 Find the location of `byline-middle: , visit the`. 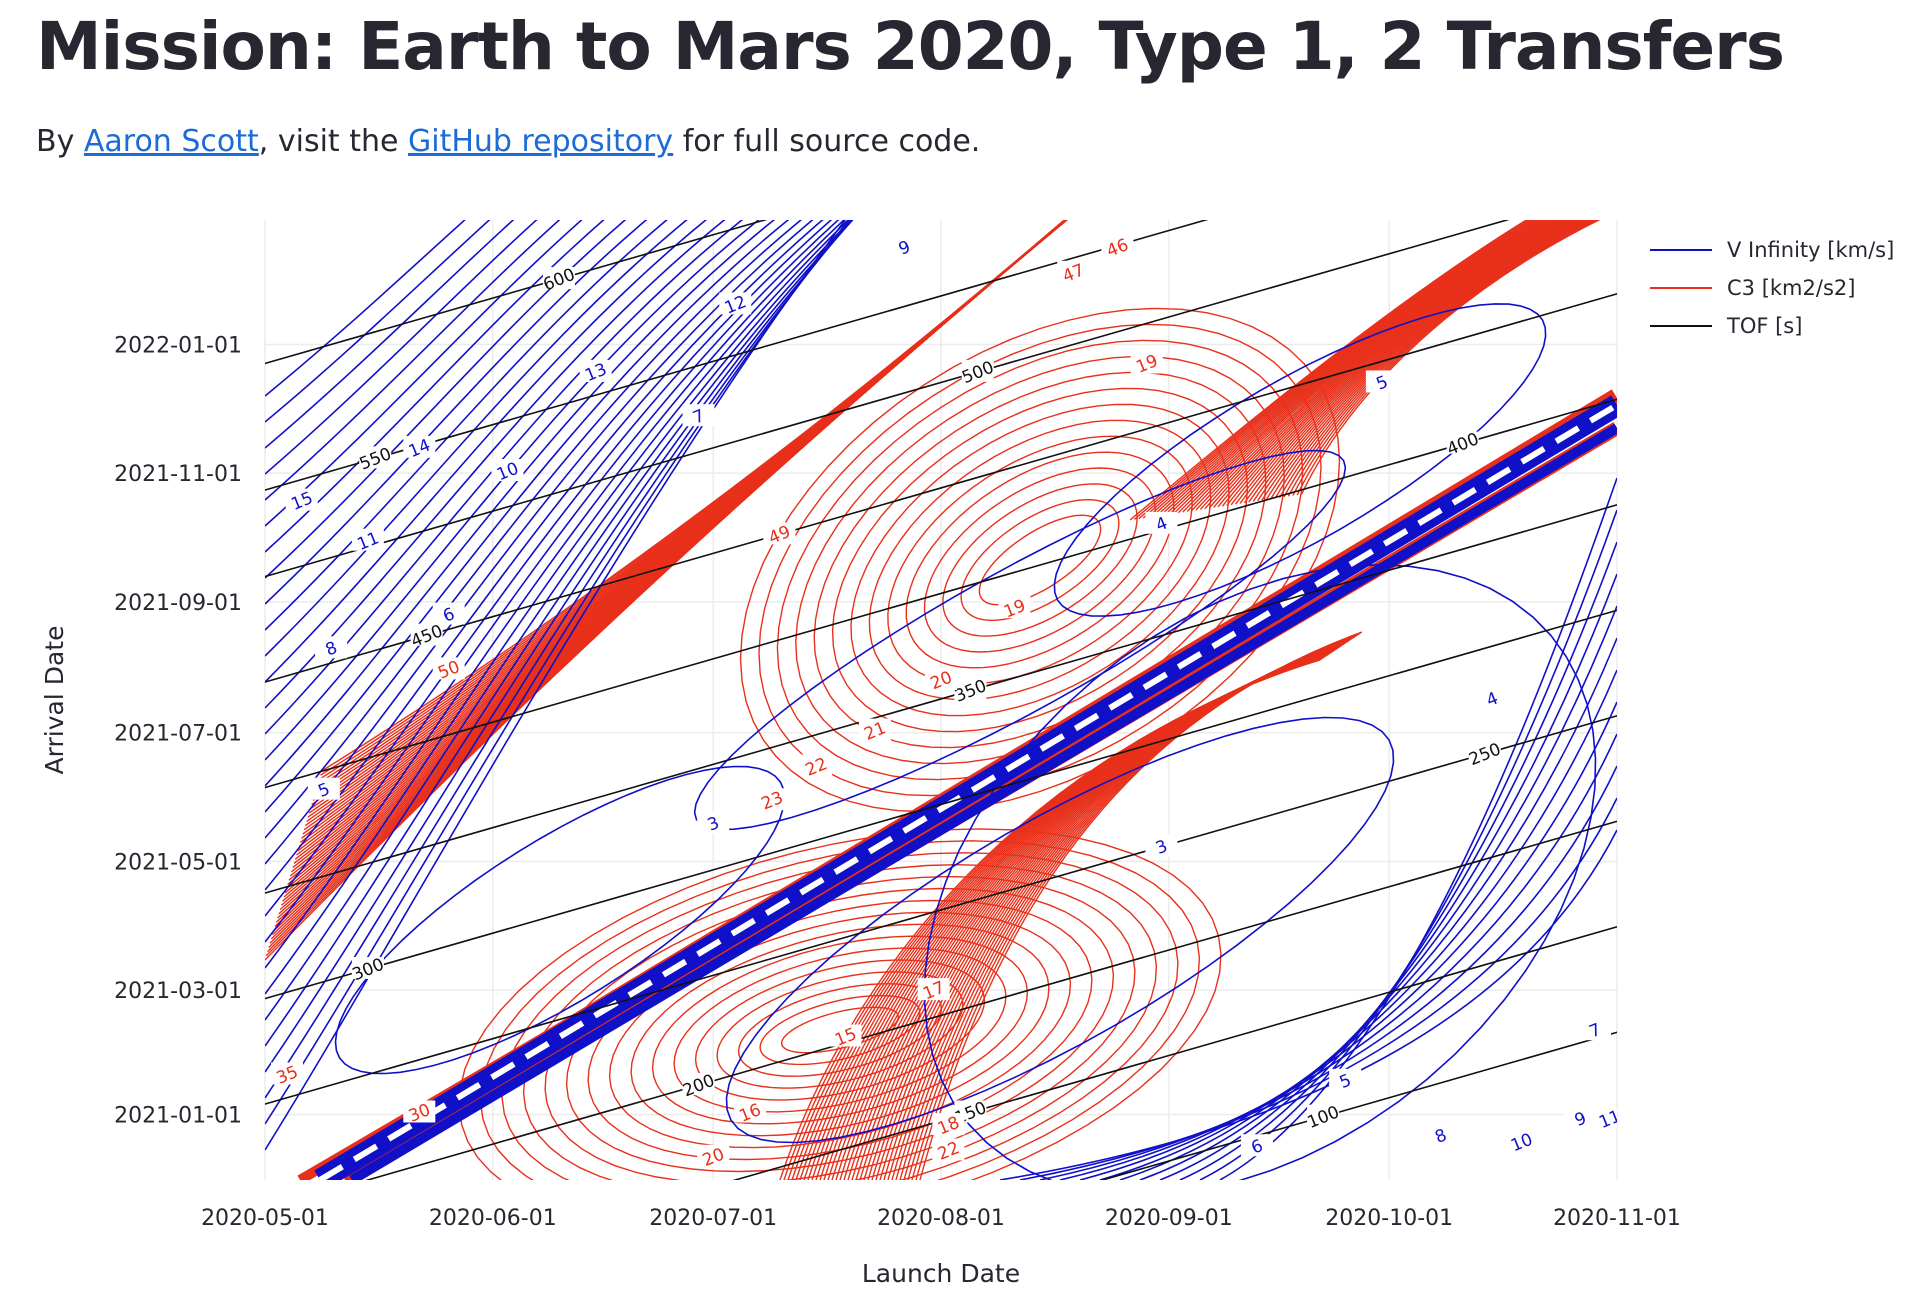

byline-middle: , visit the is located at coordinates (333, 141).